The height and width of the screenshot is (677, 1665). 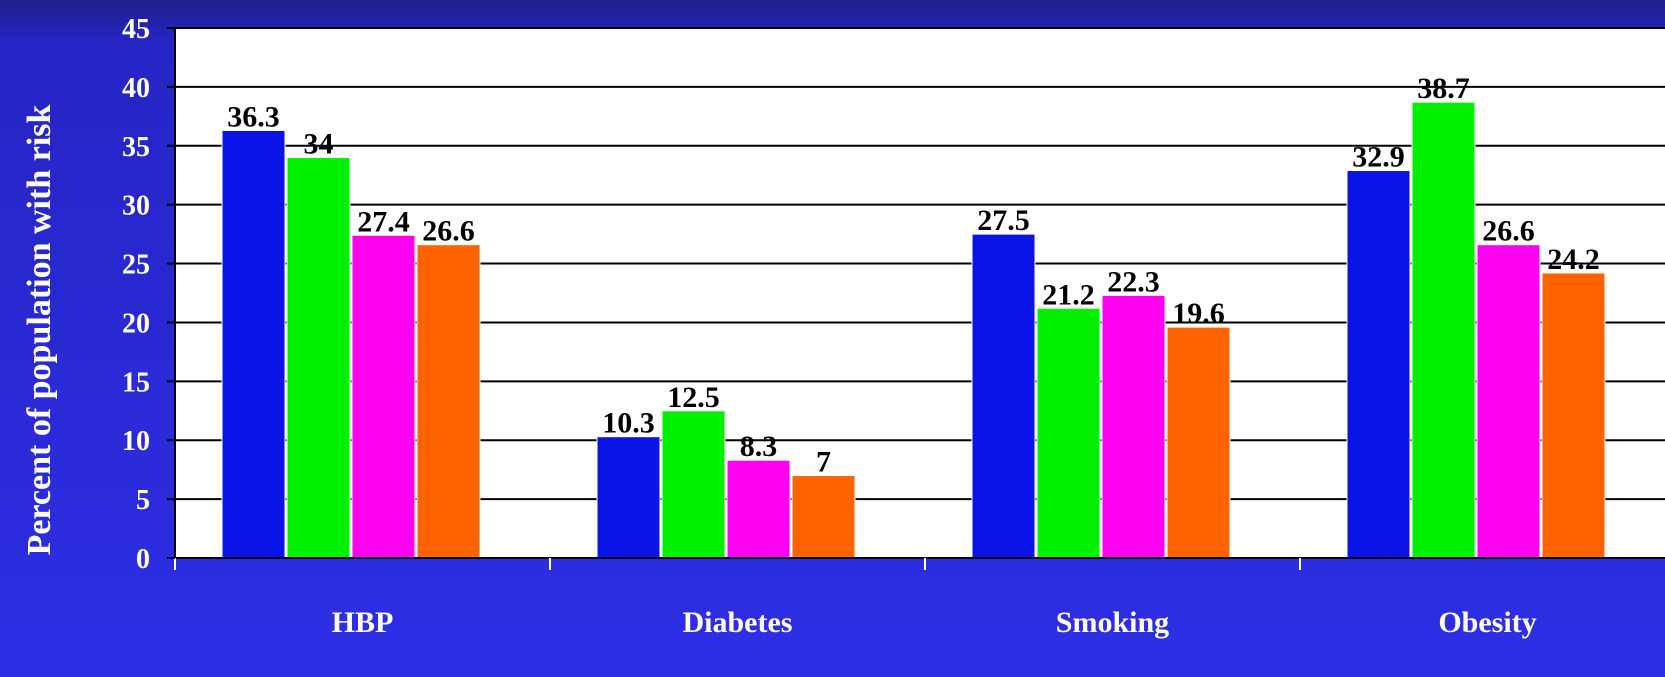 I want to click on y-tick-label: 30, so click(x=136, y=206).